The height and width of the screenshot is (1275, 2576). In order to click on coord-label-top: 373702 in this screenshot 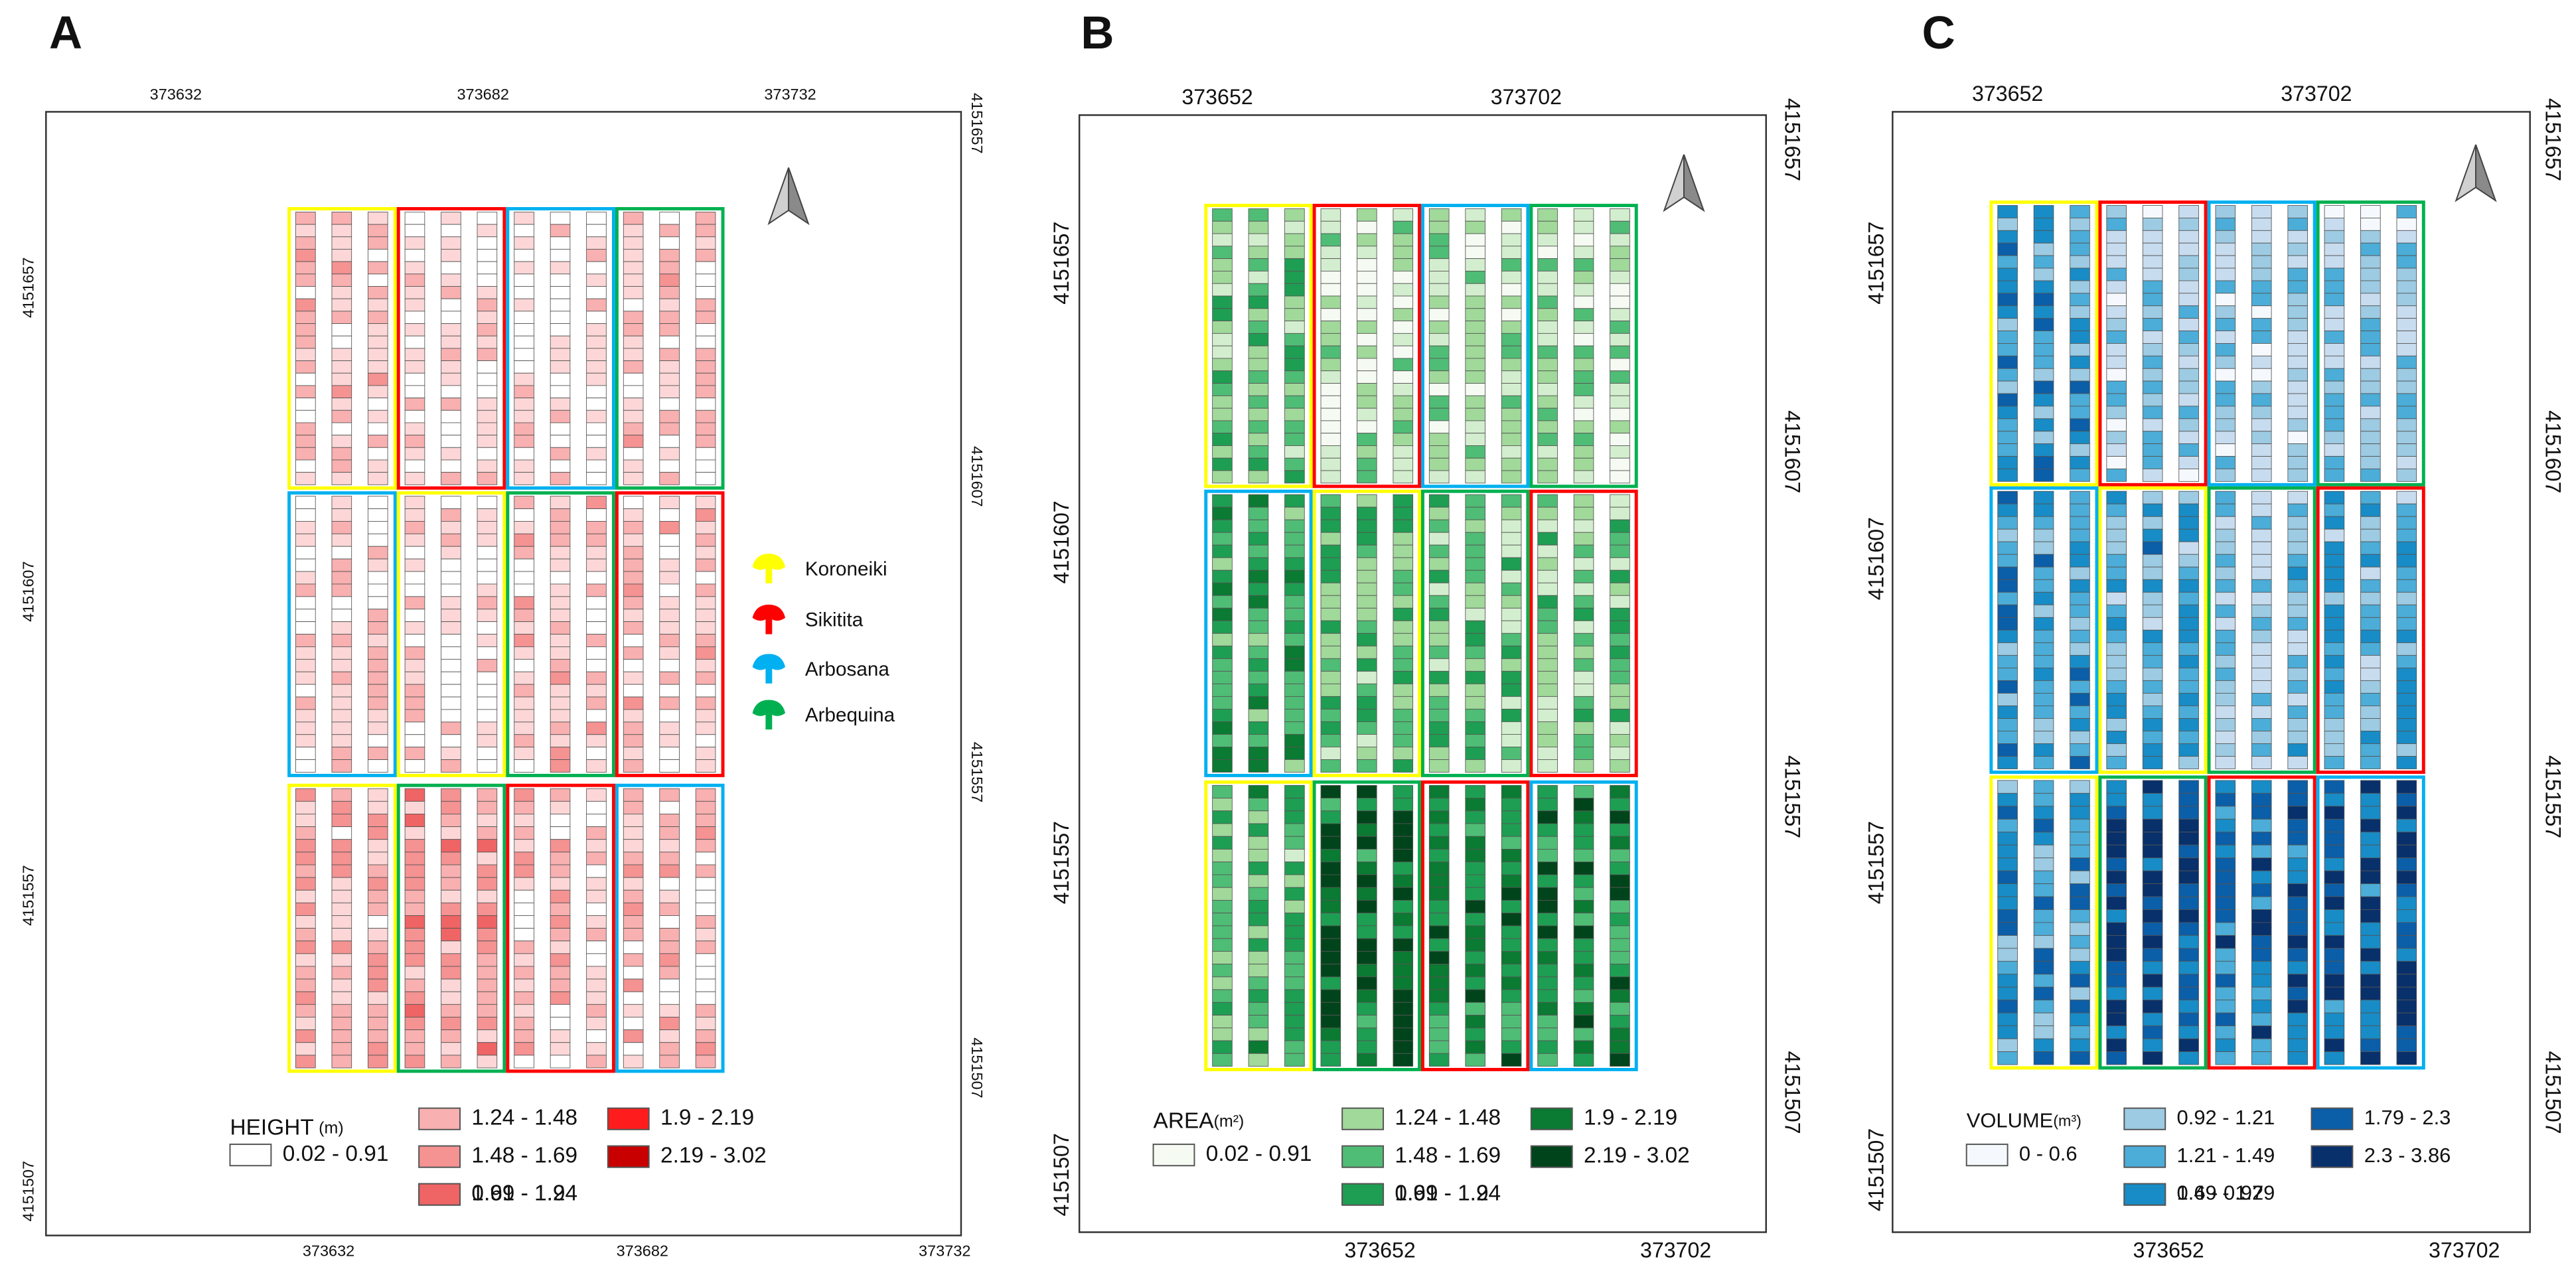, I will do `click(2317, 94)`.